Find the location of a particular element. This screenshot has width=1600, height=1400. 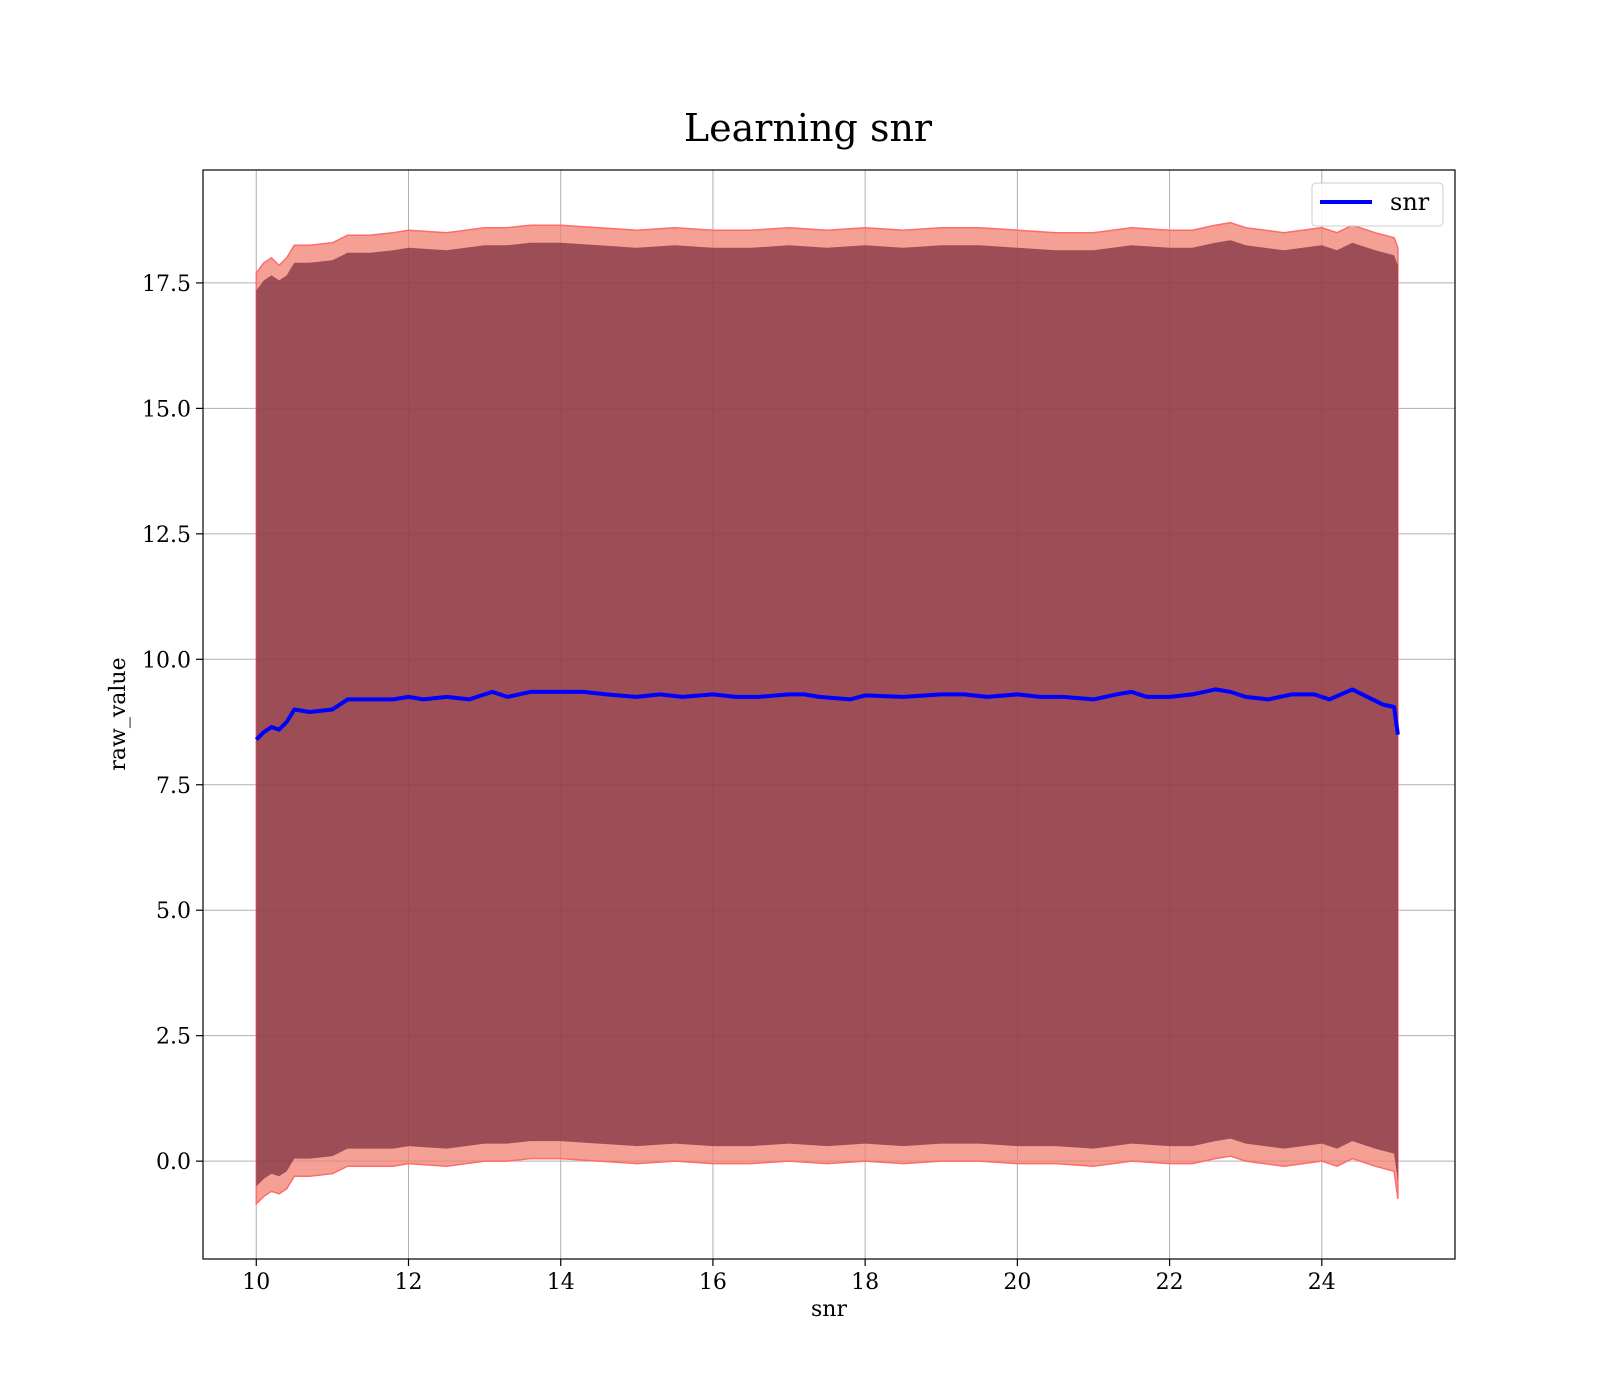

legend-label-snr: snr is located at coordinates (1410, 202).